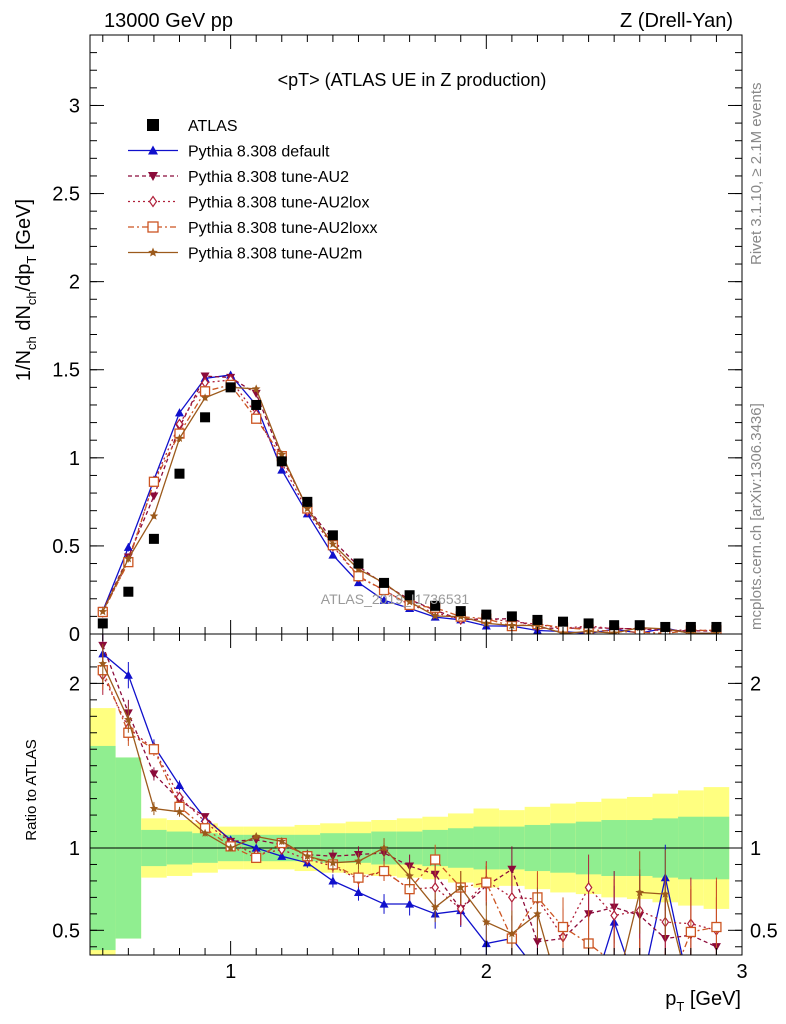 Image resolution: width=786 pixels, height=1024 pixels. What do you see at coordinates (282, 228) in the screenshot?
I see `legend-label: Pythia 8.308 tune-AU2loxx` at bounding box center [282, 228].